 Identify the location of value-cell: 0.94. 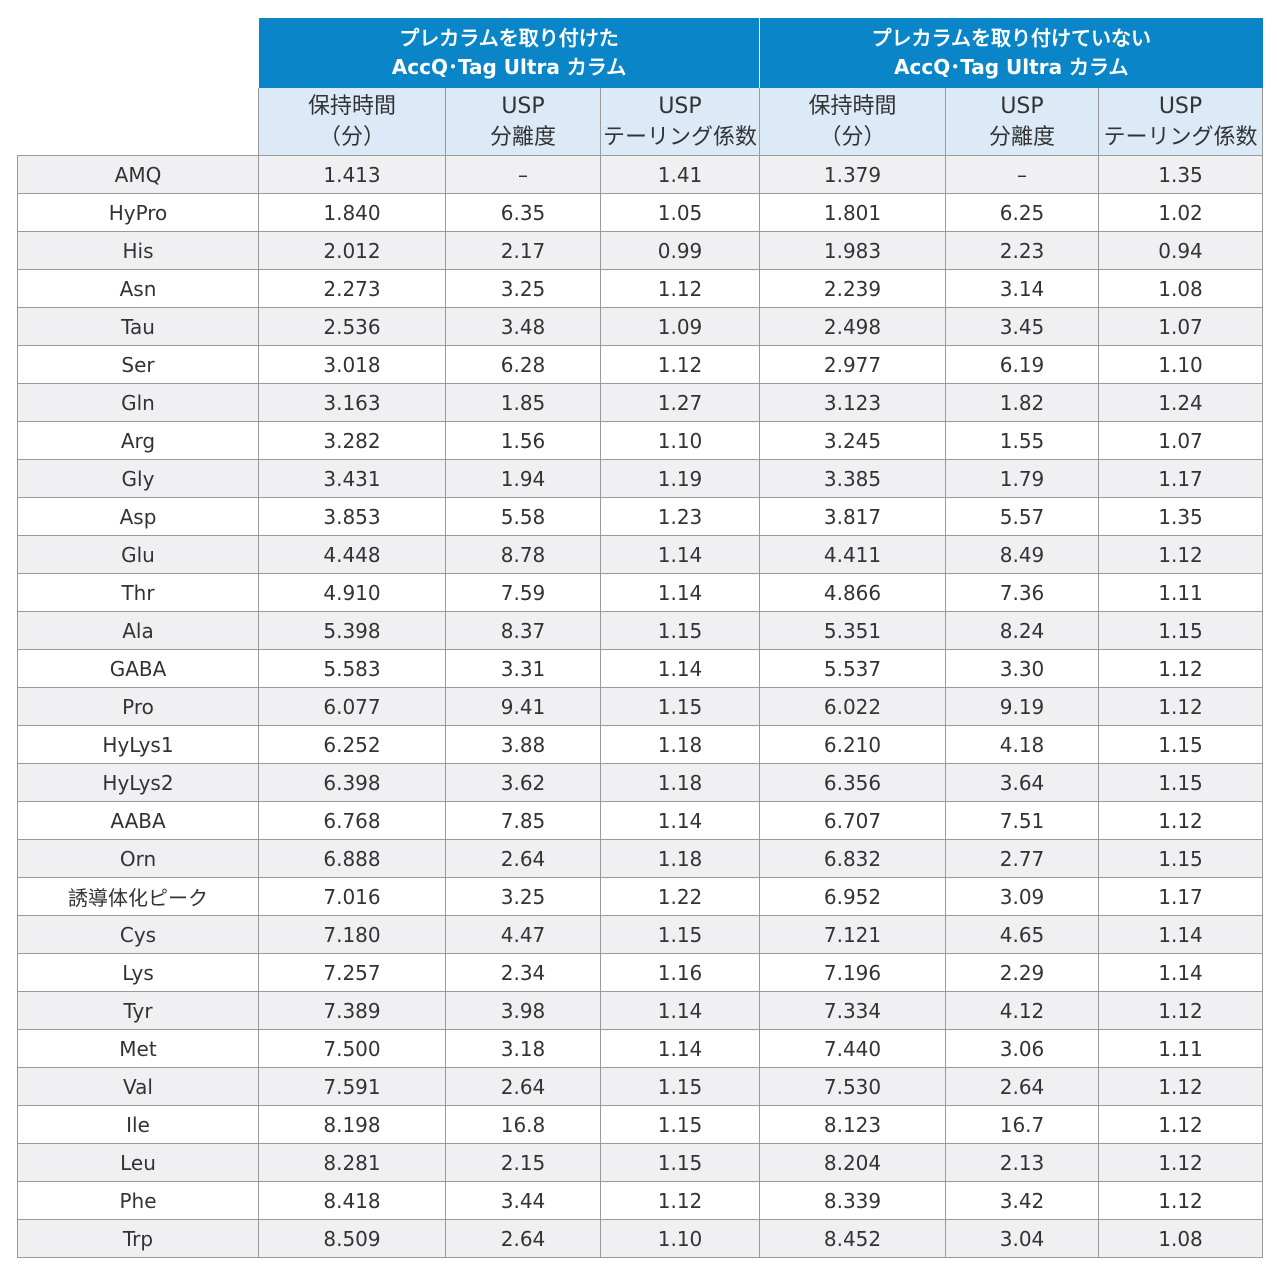
(1180, 250).